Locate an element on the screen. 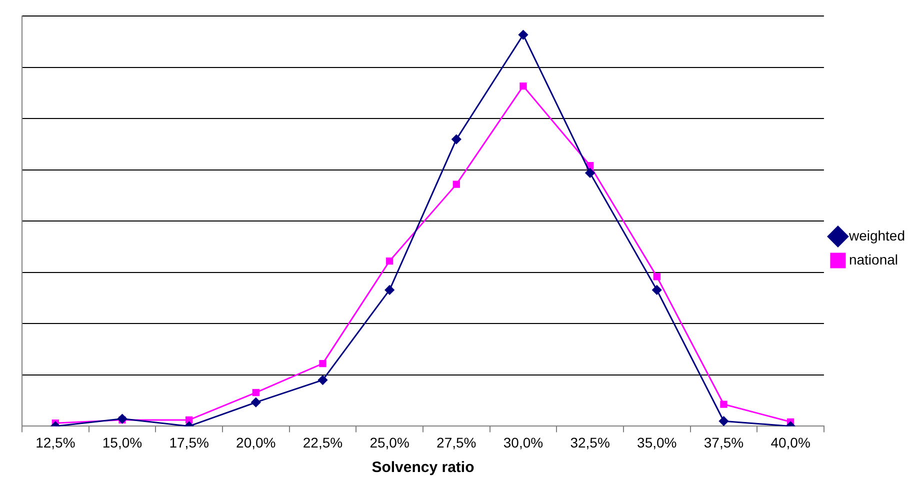  legend-label: weighted is located at coordinates (877, 235).